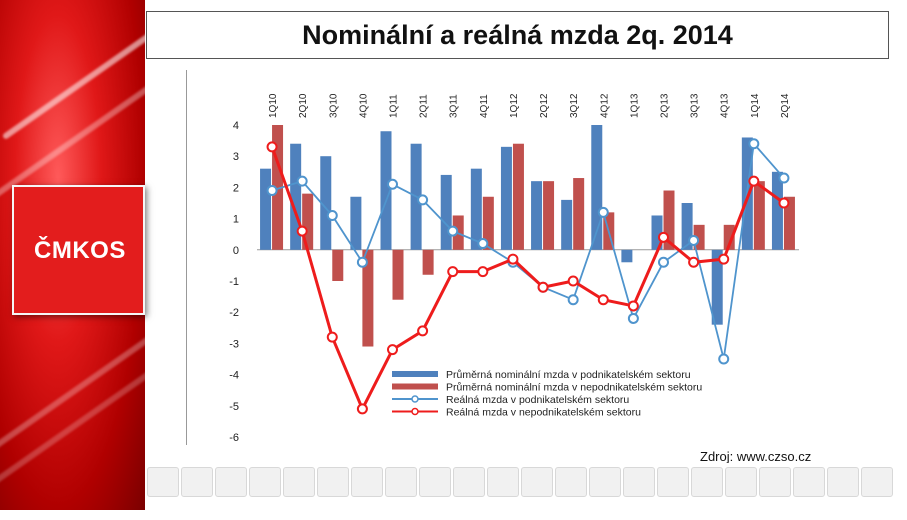 The image size is (907, 520). What do you see at coordinates (639, 482) in the screenshot?
I see `union-logo-15-icon` at bounding box center [639, 482].